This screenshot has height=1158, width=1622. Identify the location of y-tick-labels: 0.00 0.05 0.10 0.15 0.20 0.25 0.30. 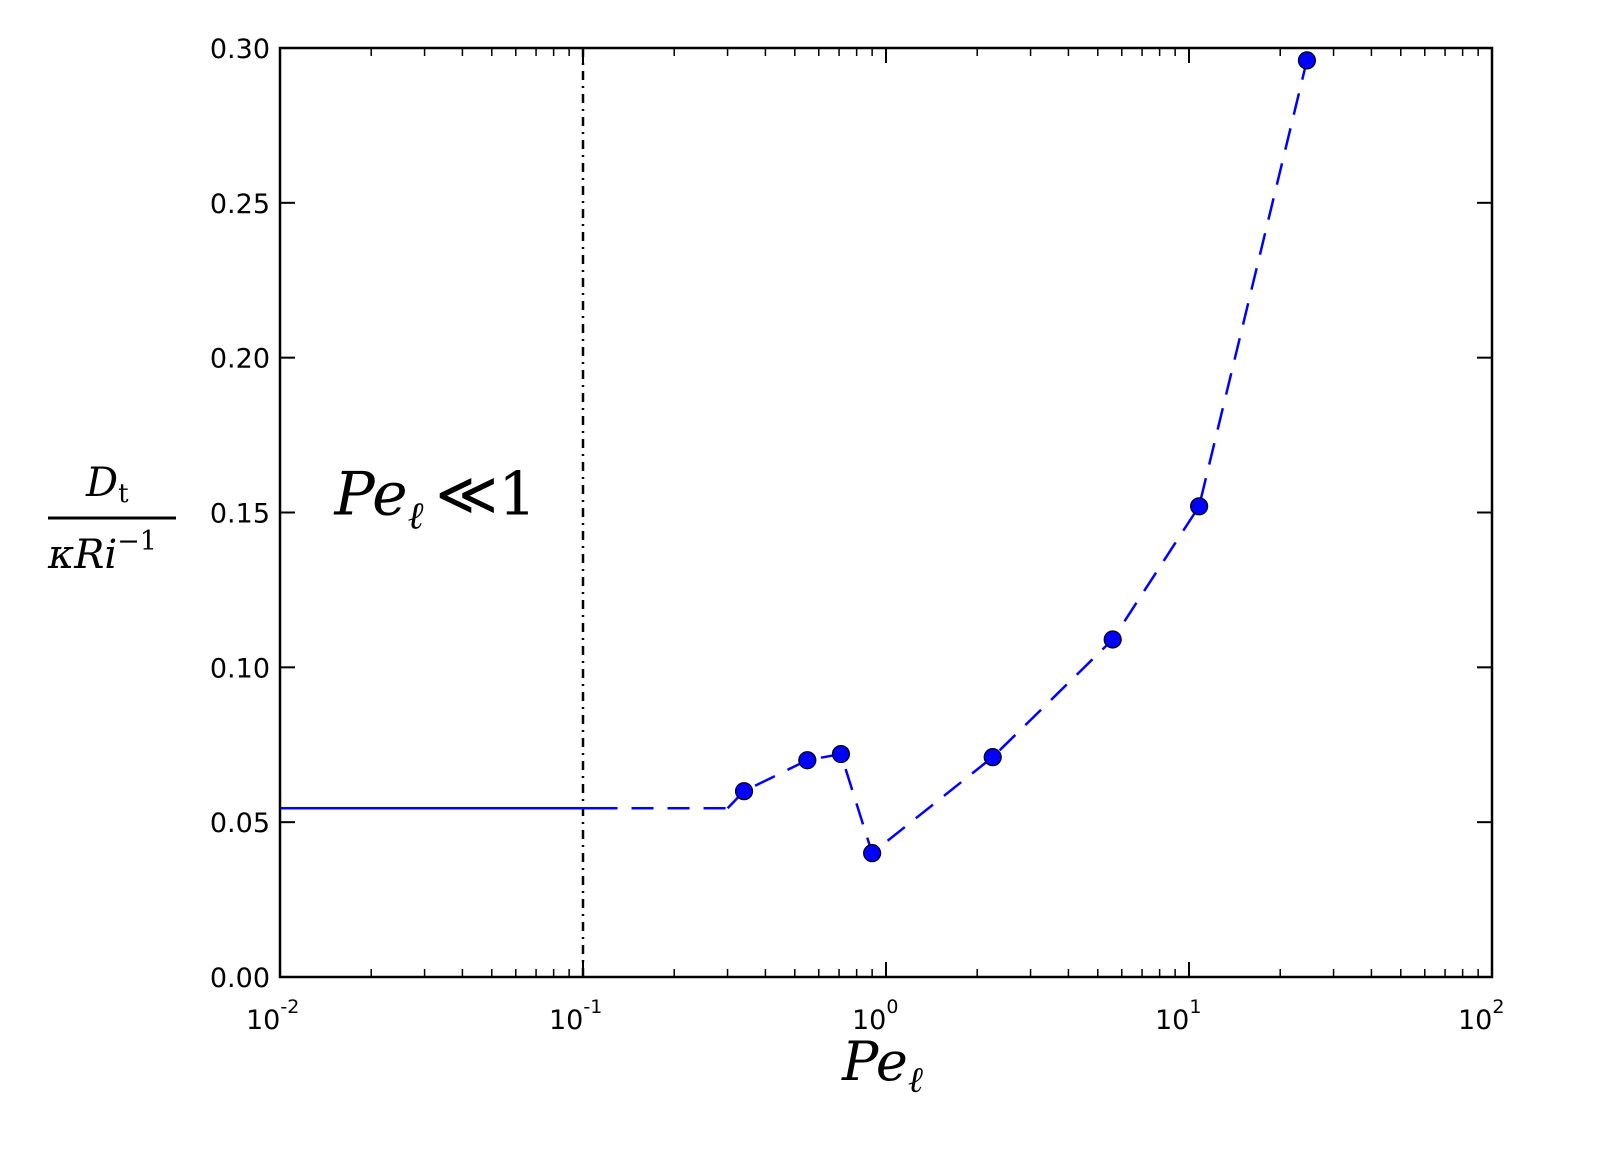
(240, 514).